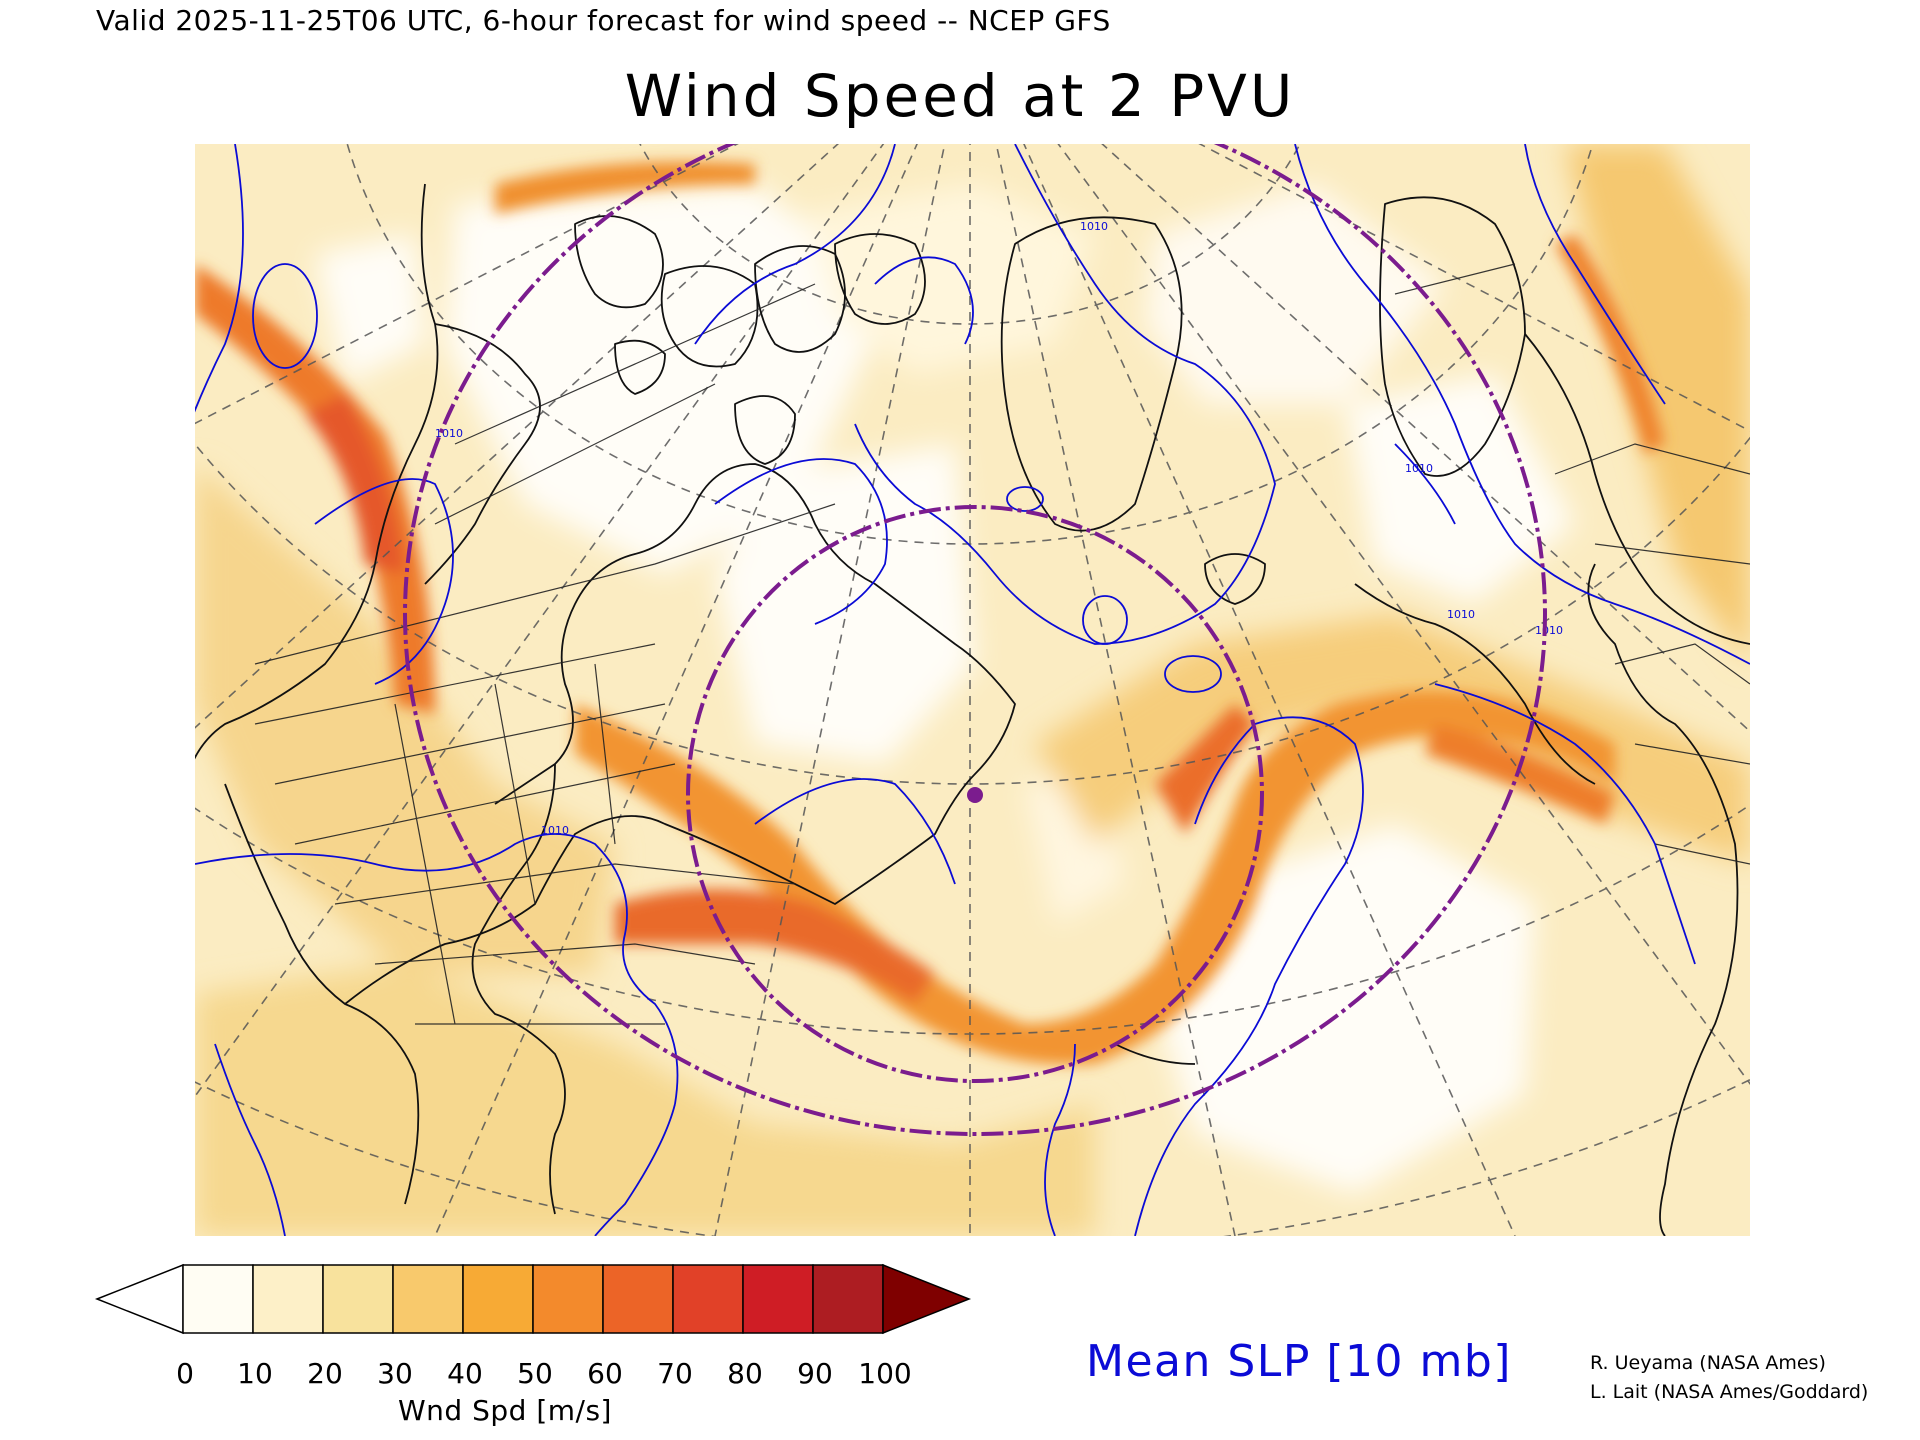 The image size is (1920, 1440). I want to click on wind-speed-colorbar, so click(533, 1299).